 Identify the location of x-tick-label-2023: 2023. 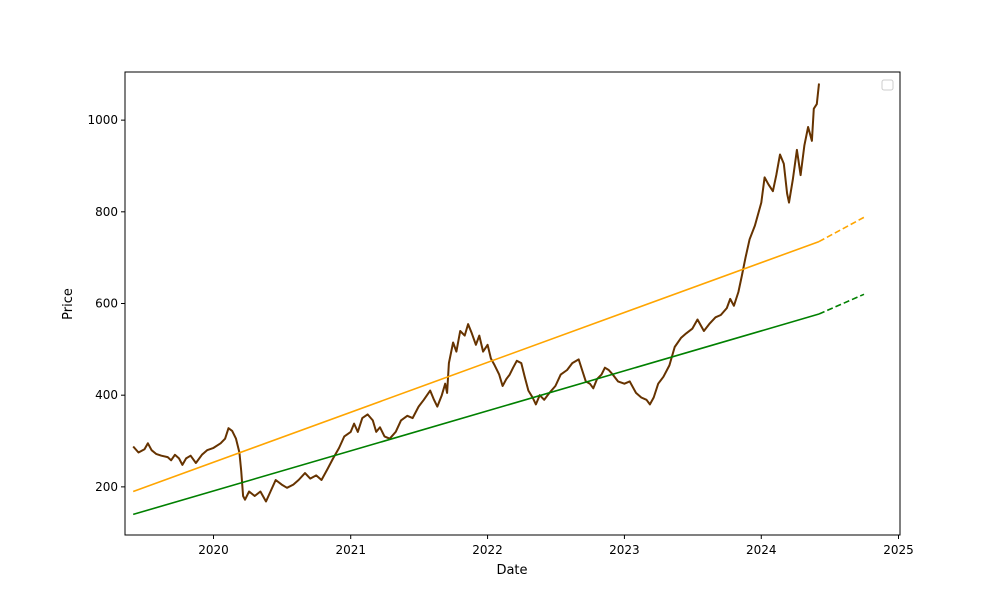
(624, 550).